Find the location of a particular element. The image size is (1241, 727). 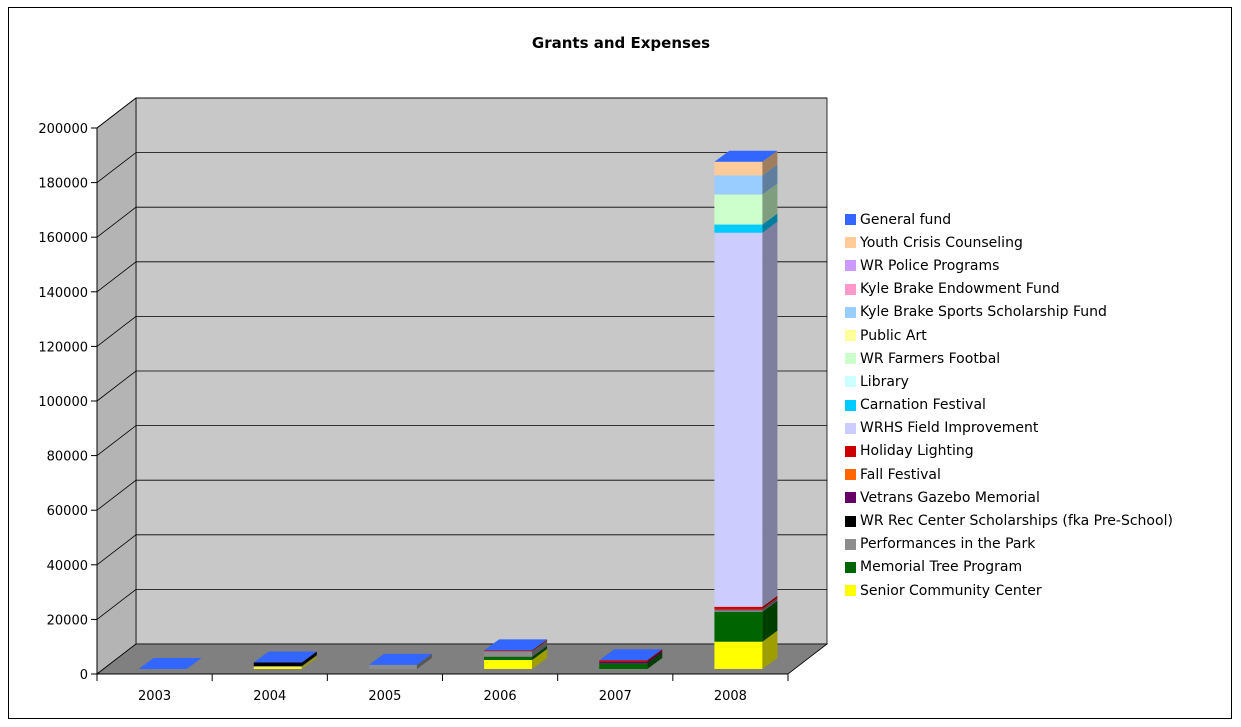

legend-item: Carnation Festival is located at coordinates (1040, 405).